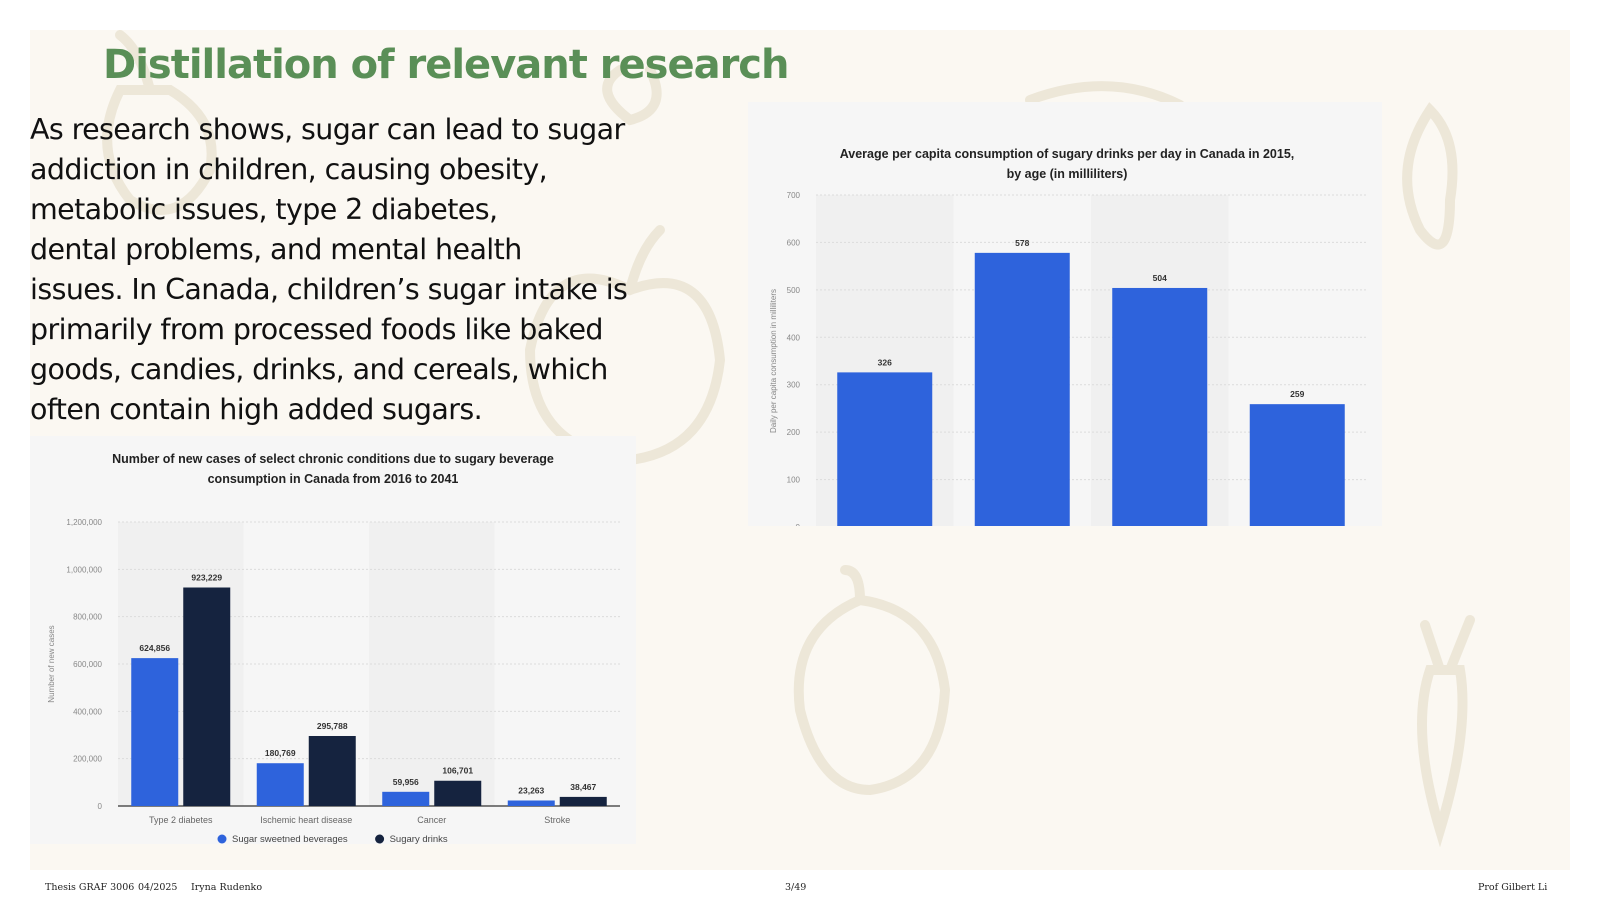  Describe the element at coordinates (51, 663) in the screenshot. I see `y-axis-label: Number of new cases` at that location.